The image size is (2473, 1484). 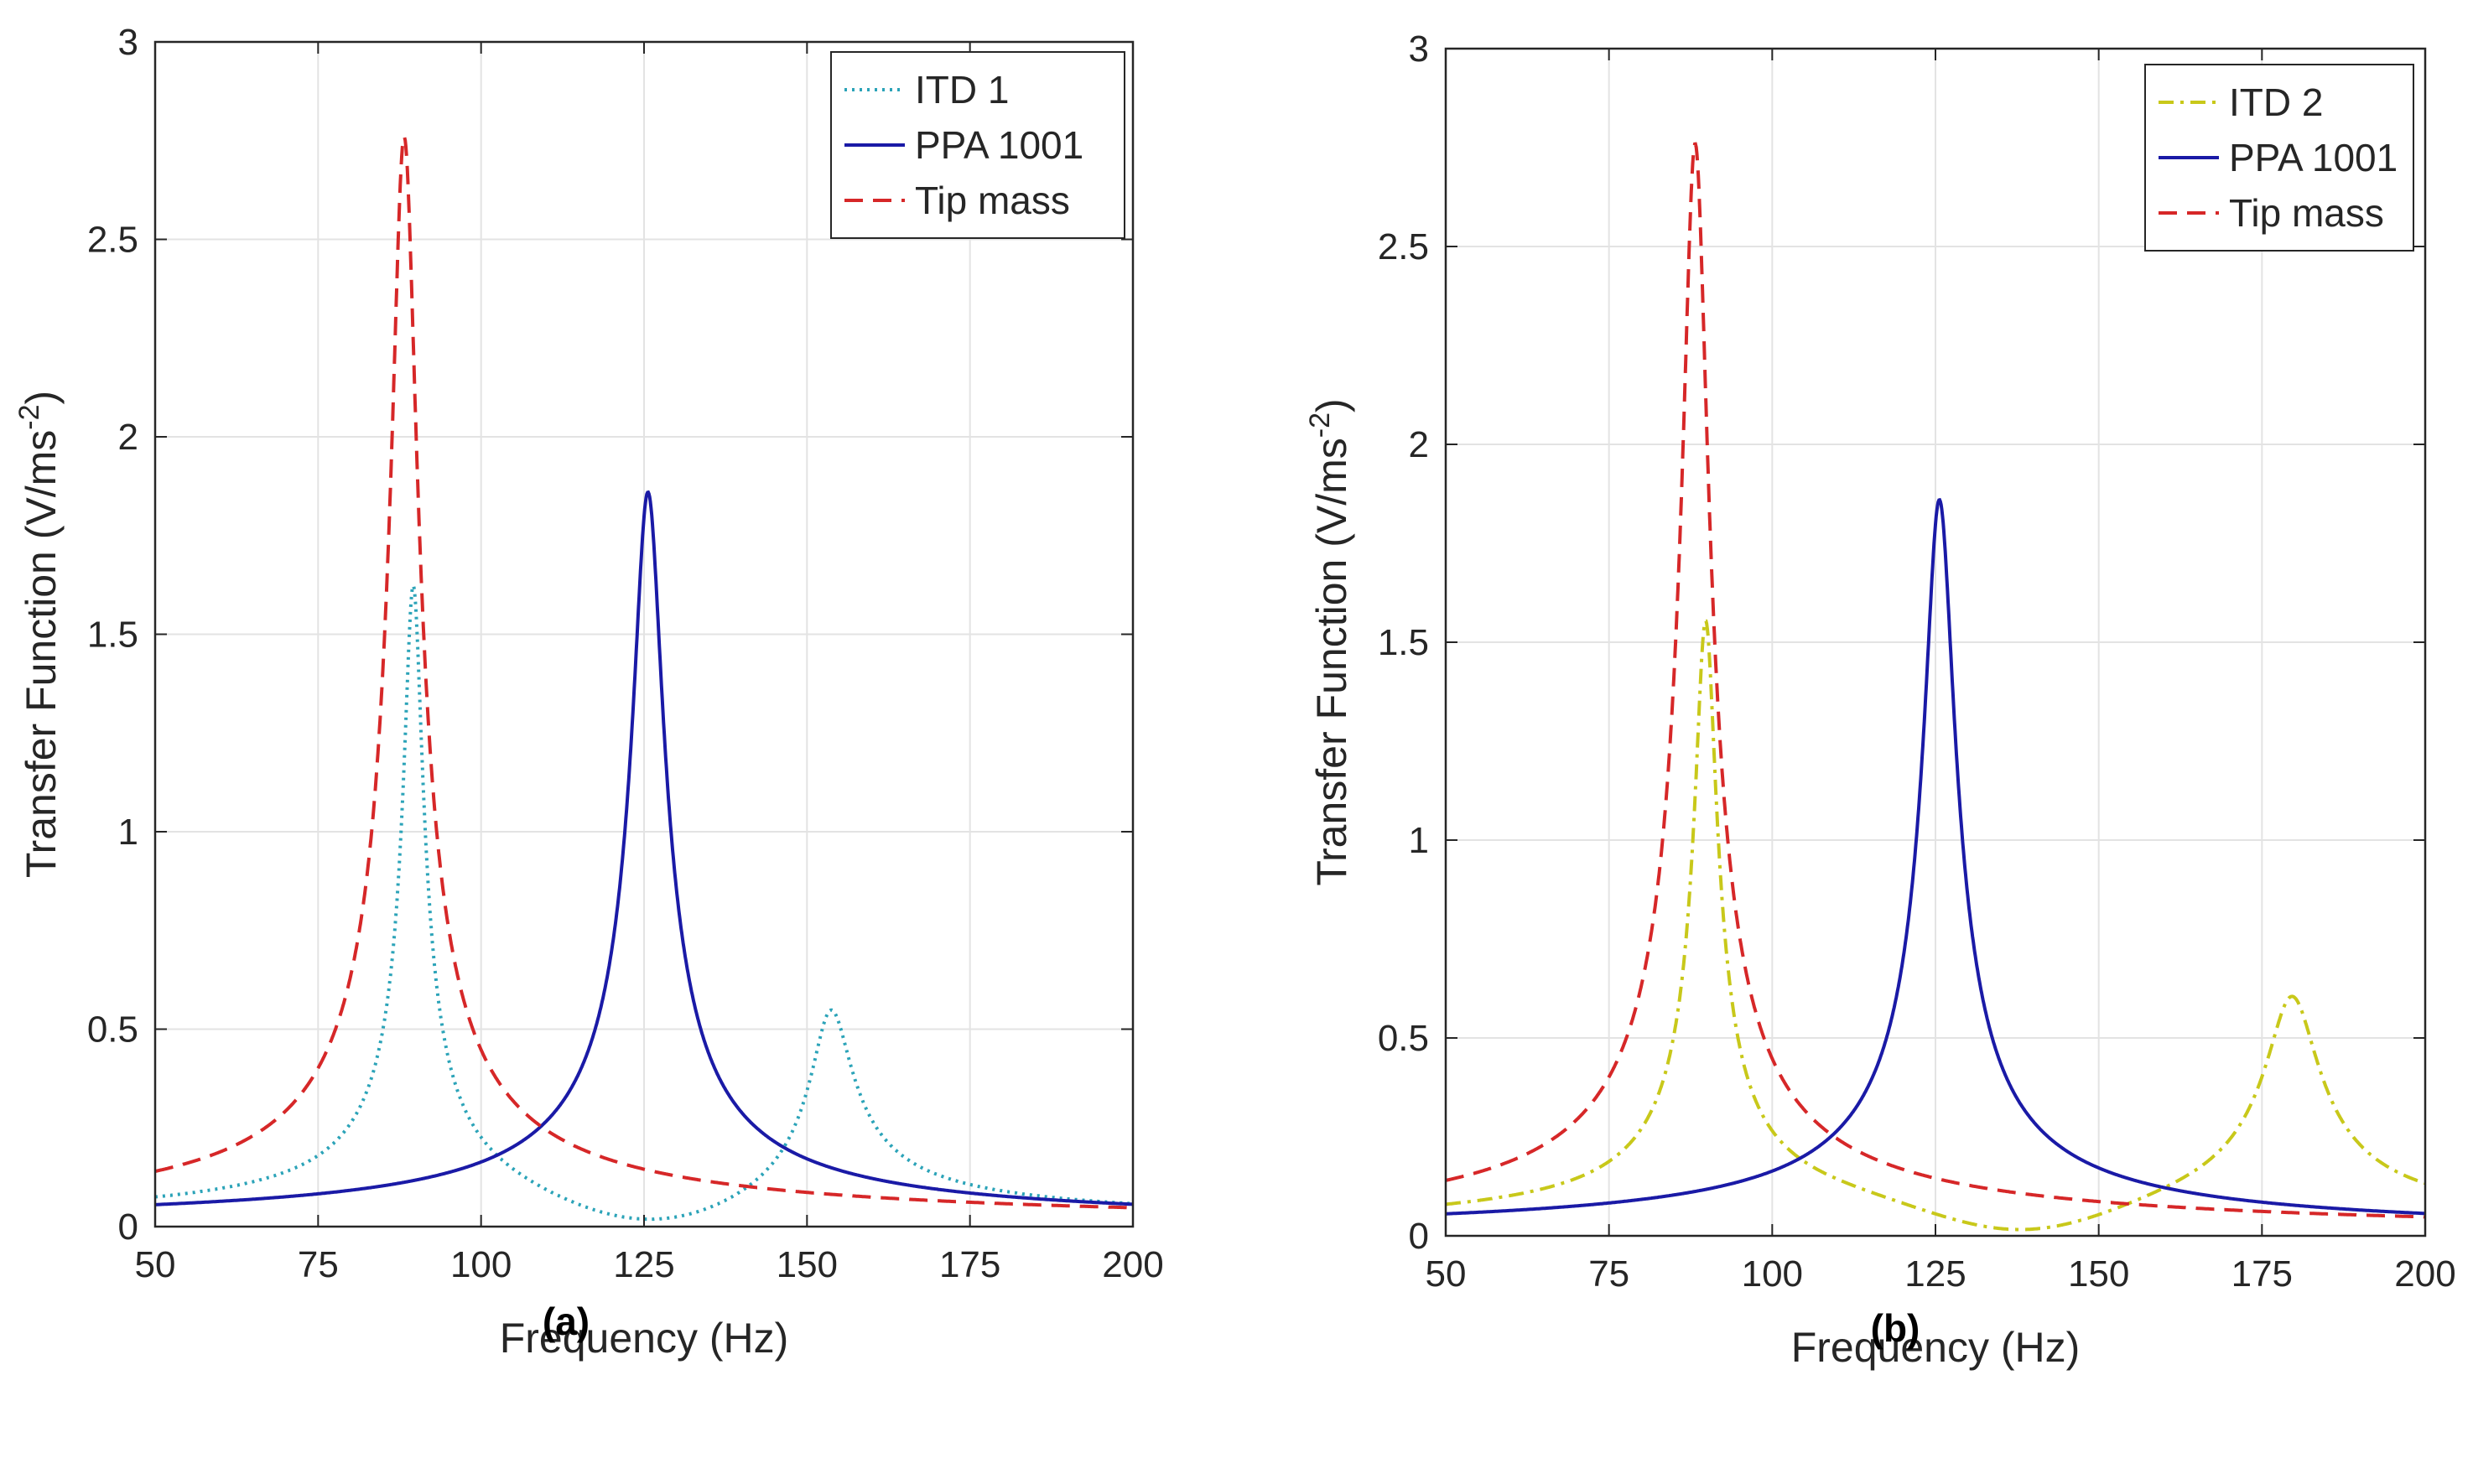 I want to click on panel-caption: (a), so click(x=566, y=1321).